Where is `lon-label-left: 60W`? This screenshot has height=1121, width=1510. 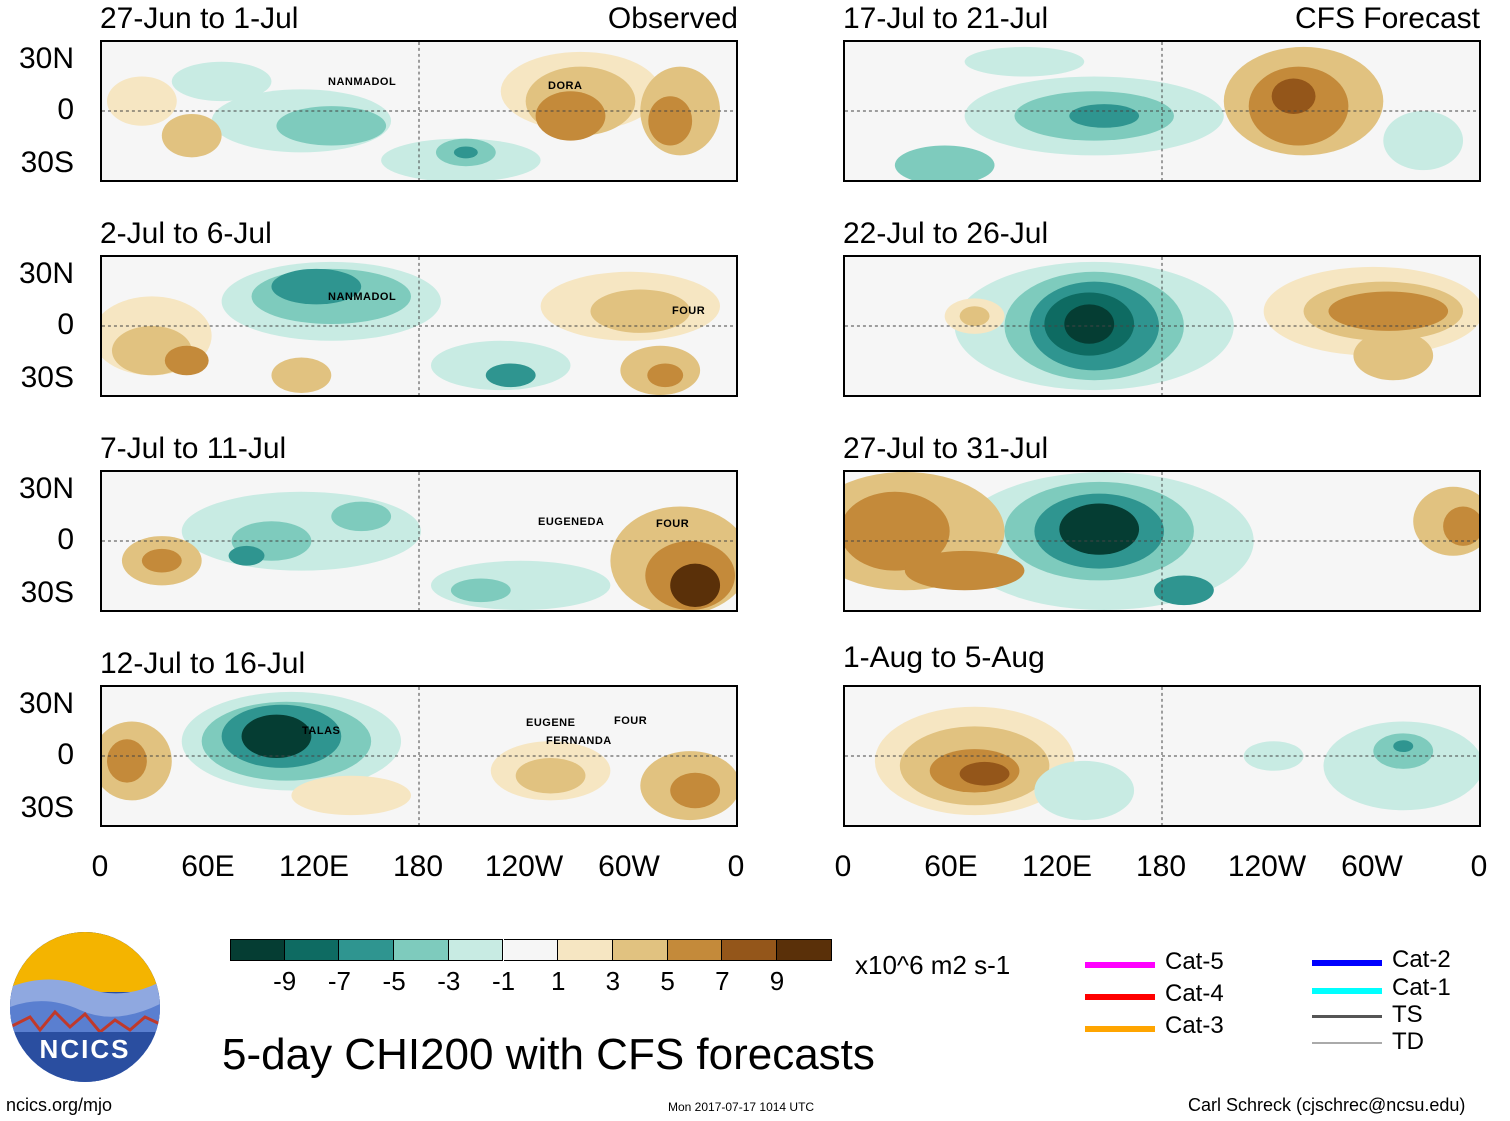
lon-label-left: 60W is located at coordinates (629, 866).